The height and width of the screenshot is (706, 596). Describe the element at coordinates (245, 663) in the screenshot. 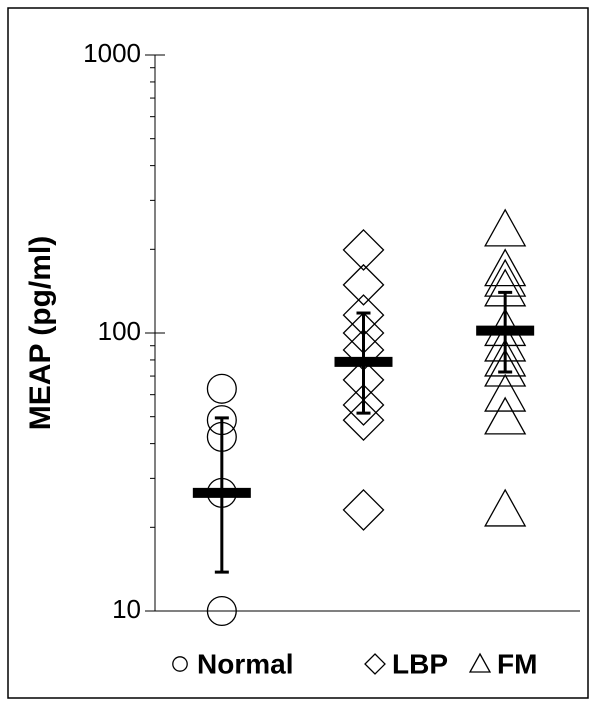

I see `legend-label: Normal` at that location.